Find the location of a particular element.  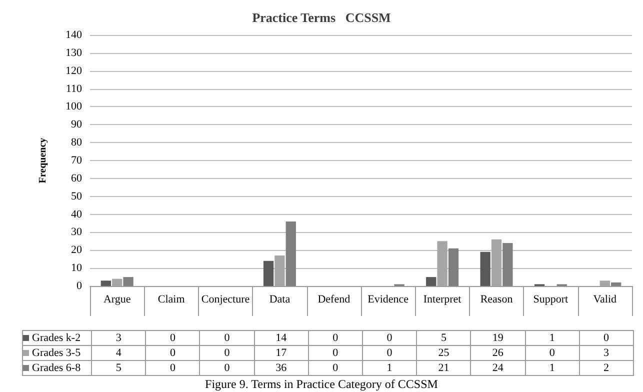

legend-label: Grades 6-8 is located at coordinates (57, 368).